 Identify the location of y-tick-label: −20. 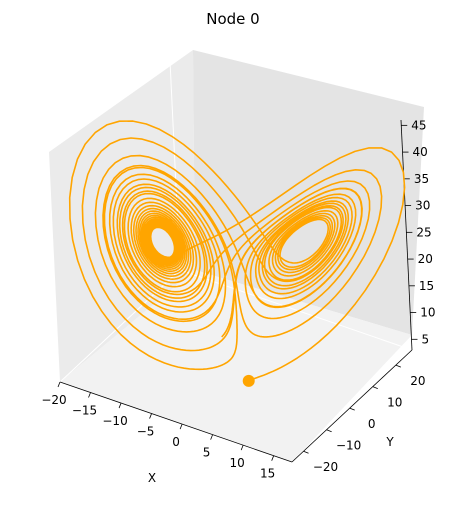
(325, 467).